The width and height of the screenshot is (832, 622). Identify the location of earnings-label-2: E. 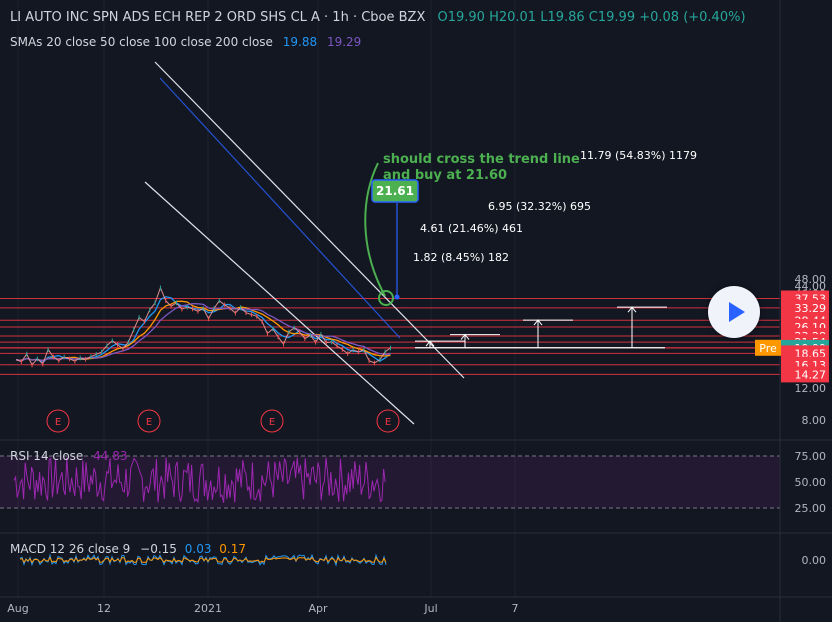
(272, 422).